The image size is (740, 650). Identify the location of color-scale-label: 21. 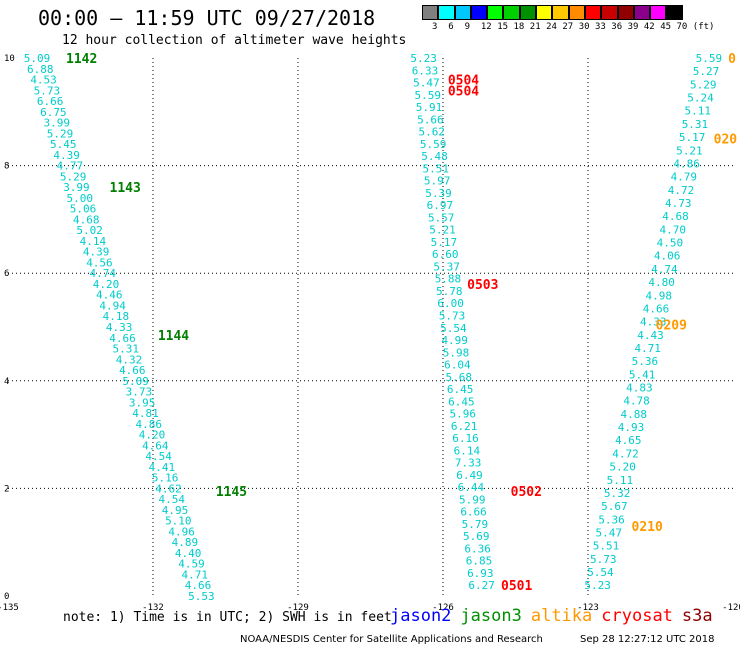
(535, 27).